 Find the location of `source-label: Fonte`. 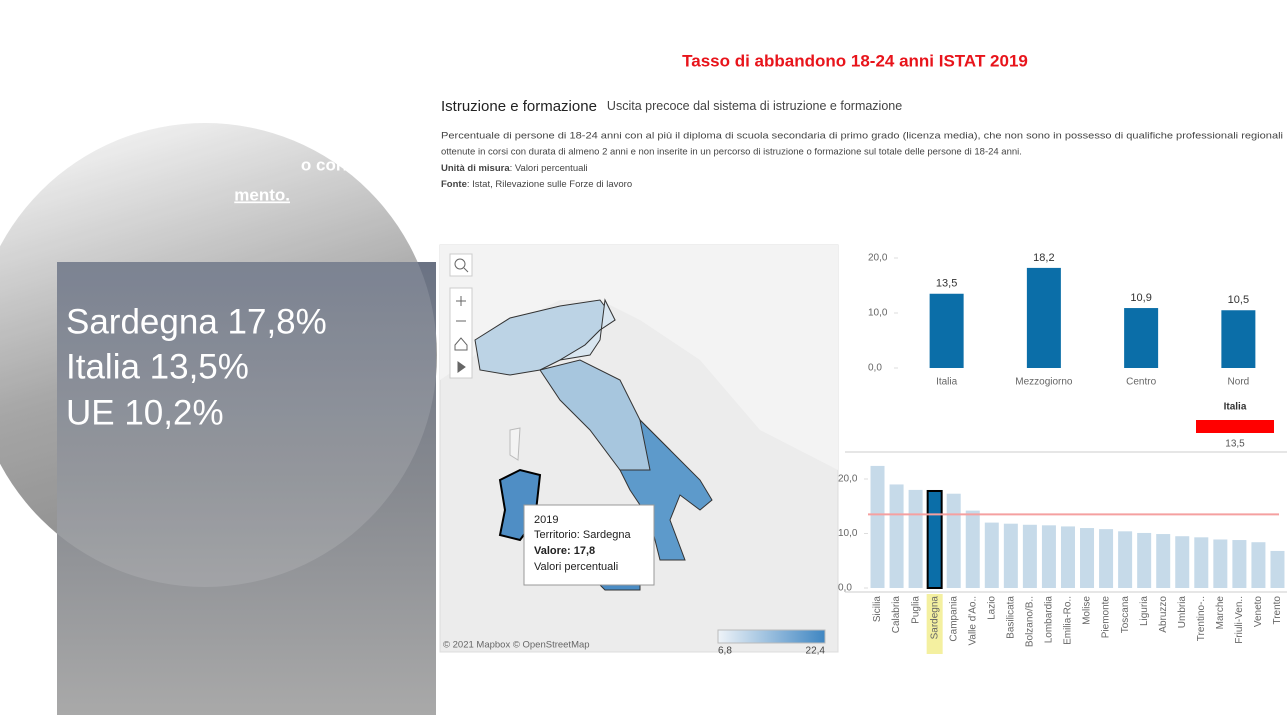

source-label: Fonte is located at coordinates (454, 184).